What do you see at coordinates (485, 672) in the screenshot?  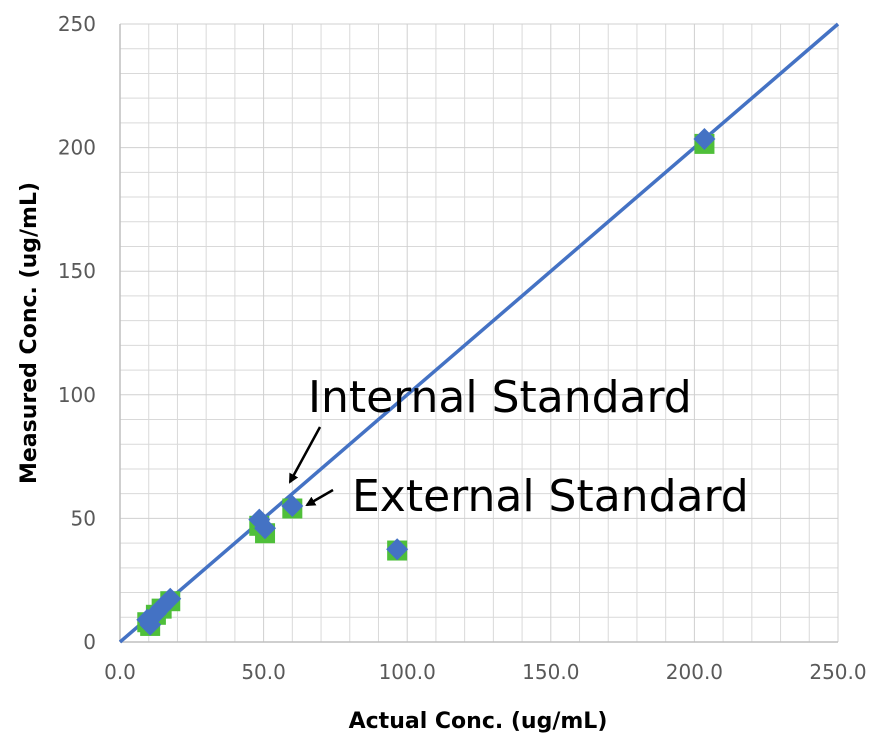 I see `x-tick-labels: 0.0 50.0 100.0 150.0 200.0 250.0` at bounding box center [485, 672].